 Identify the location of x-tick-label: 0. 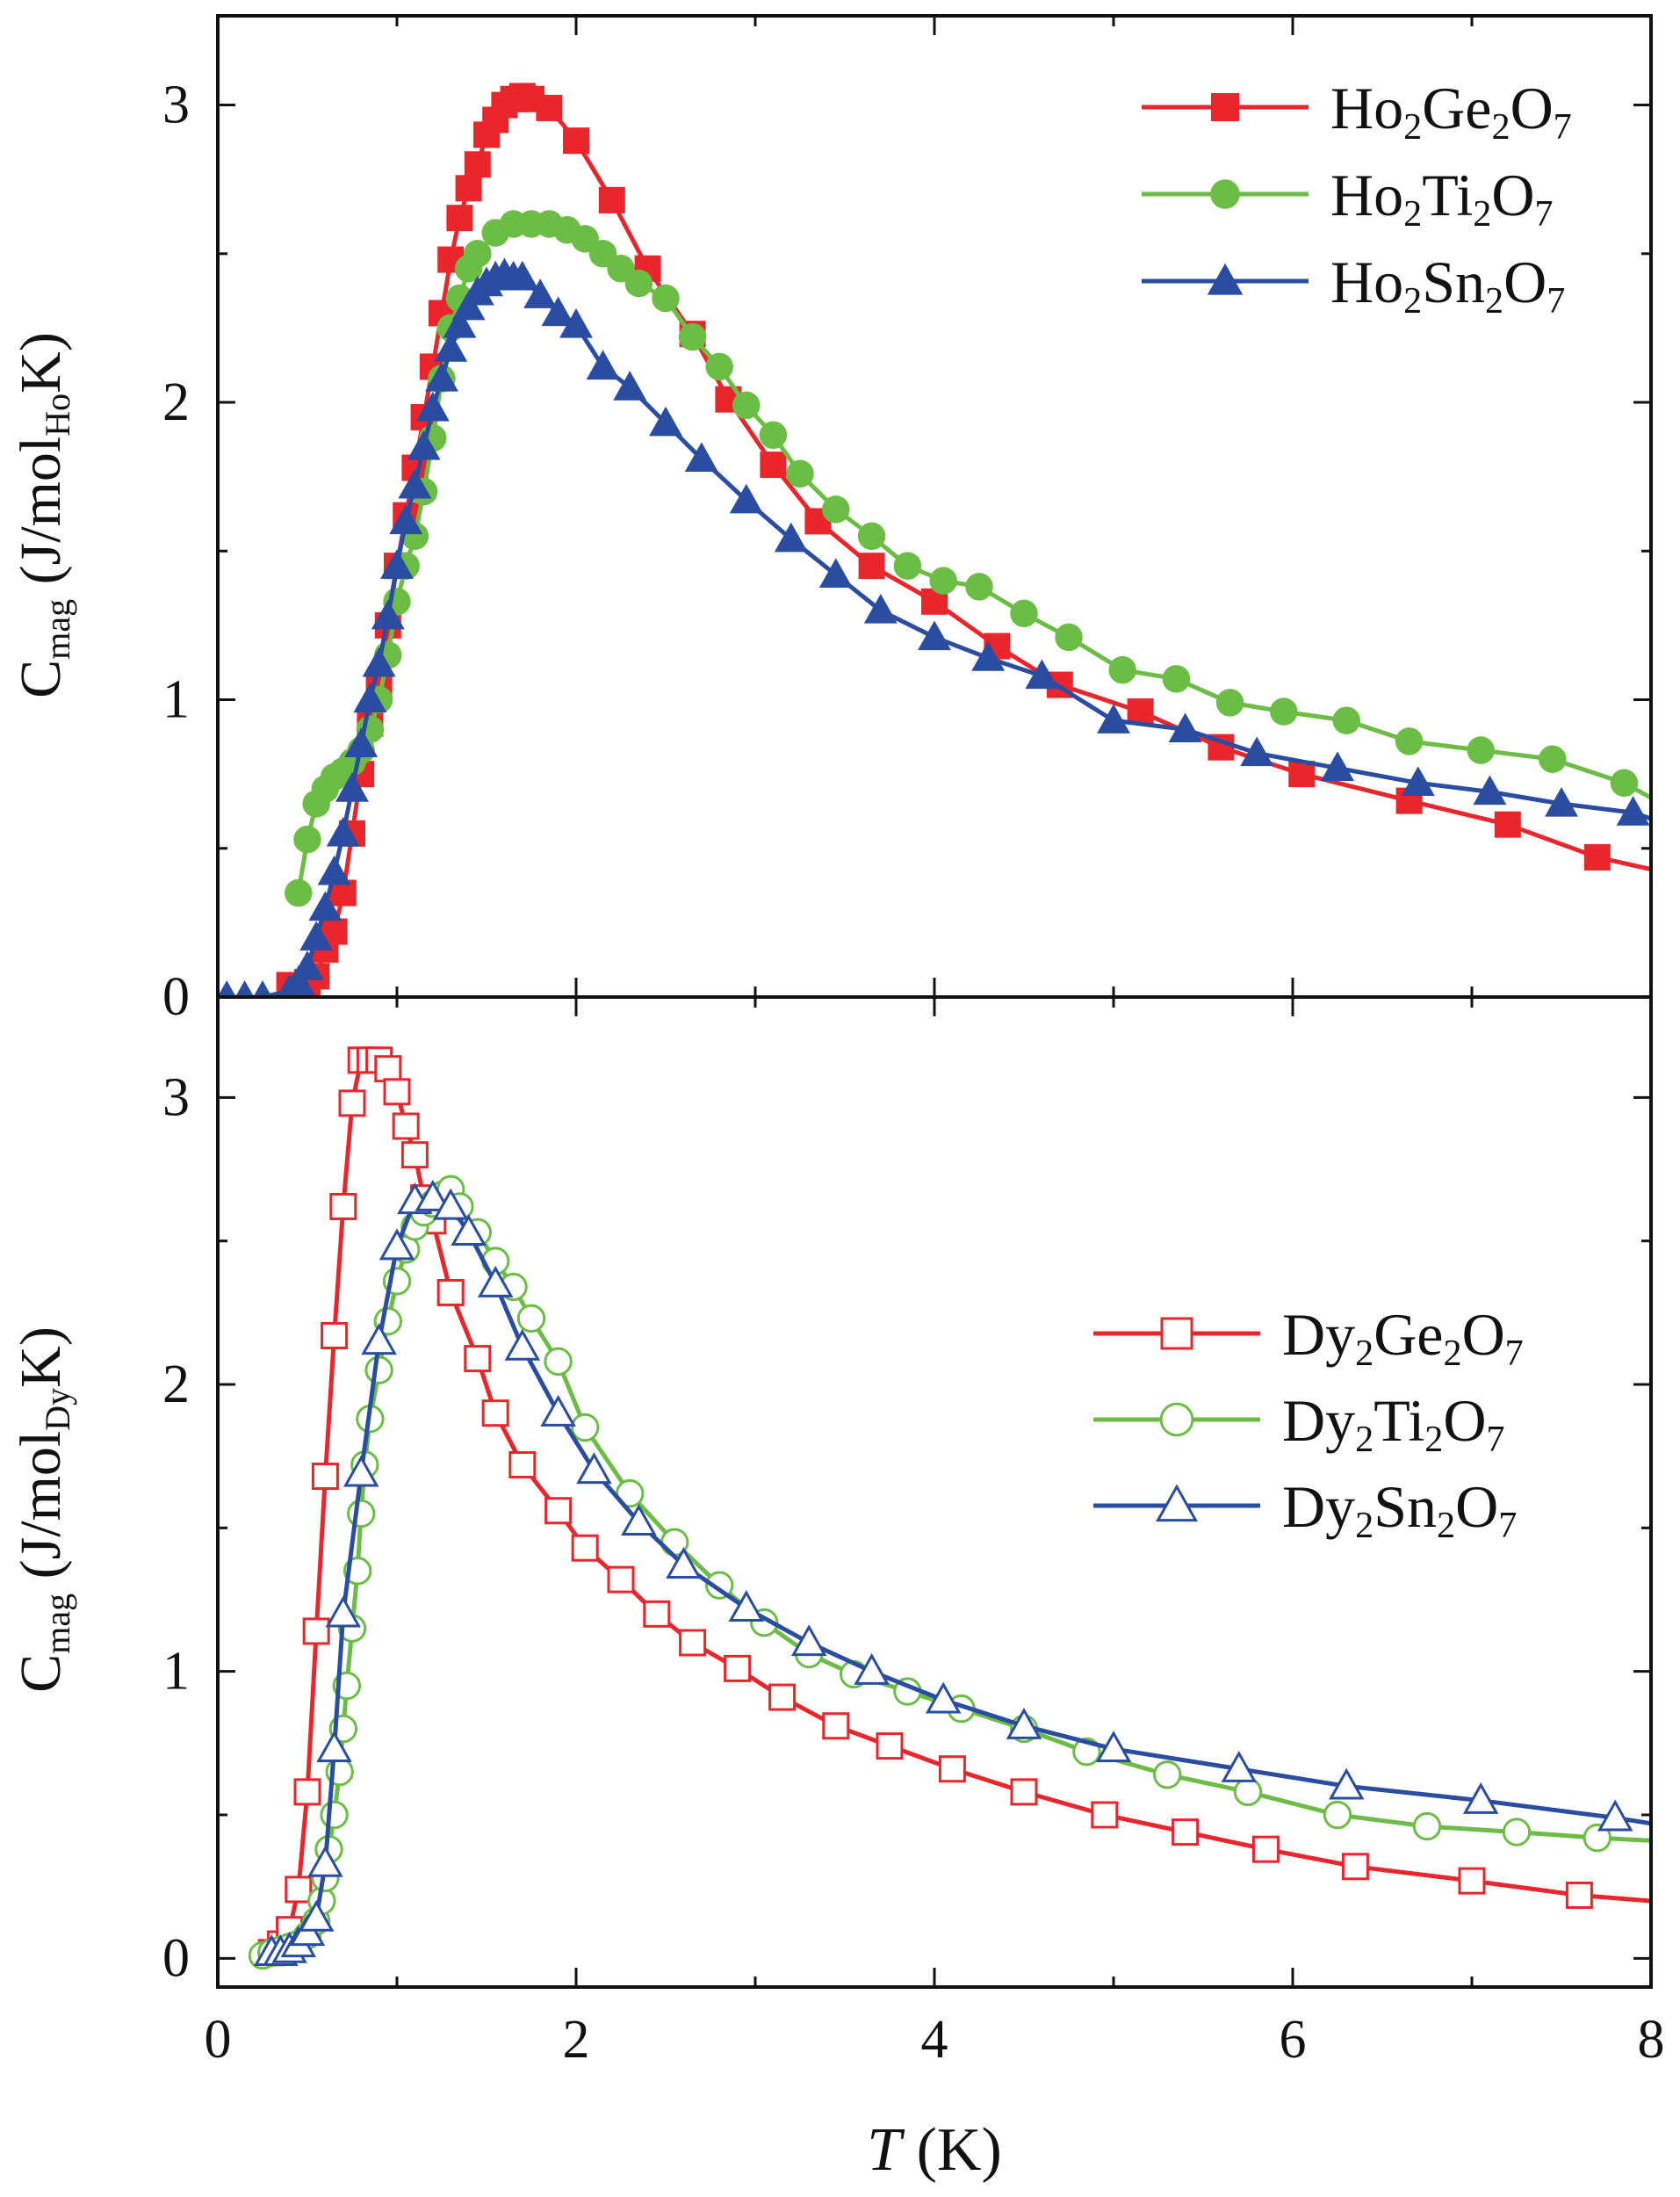
(218, 2040).